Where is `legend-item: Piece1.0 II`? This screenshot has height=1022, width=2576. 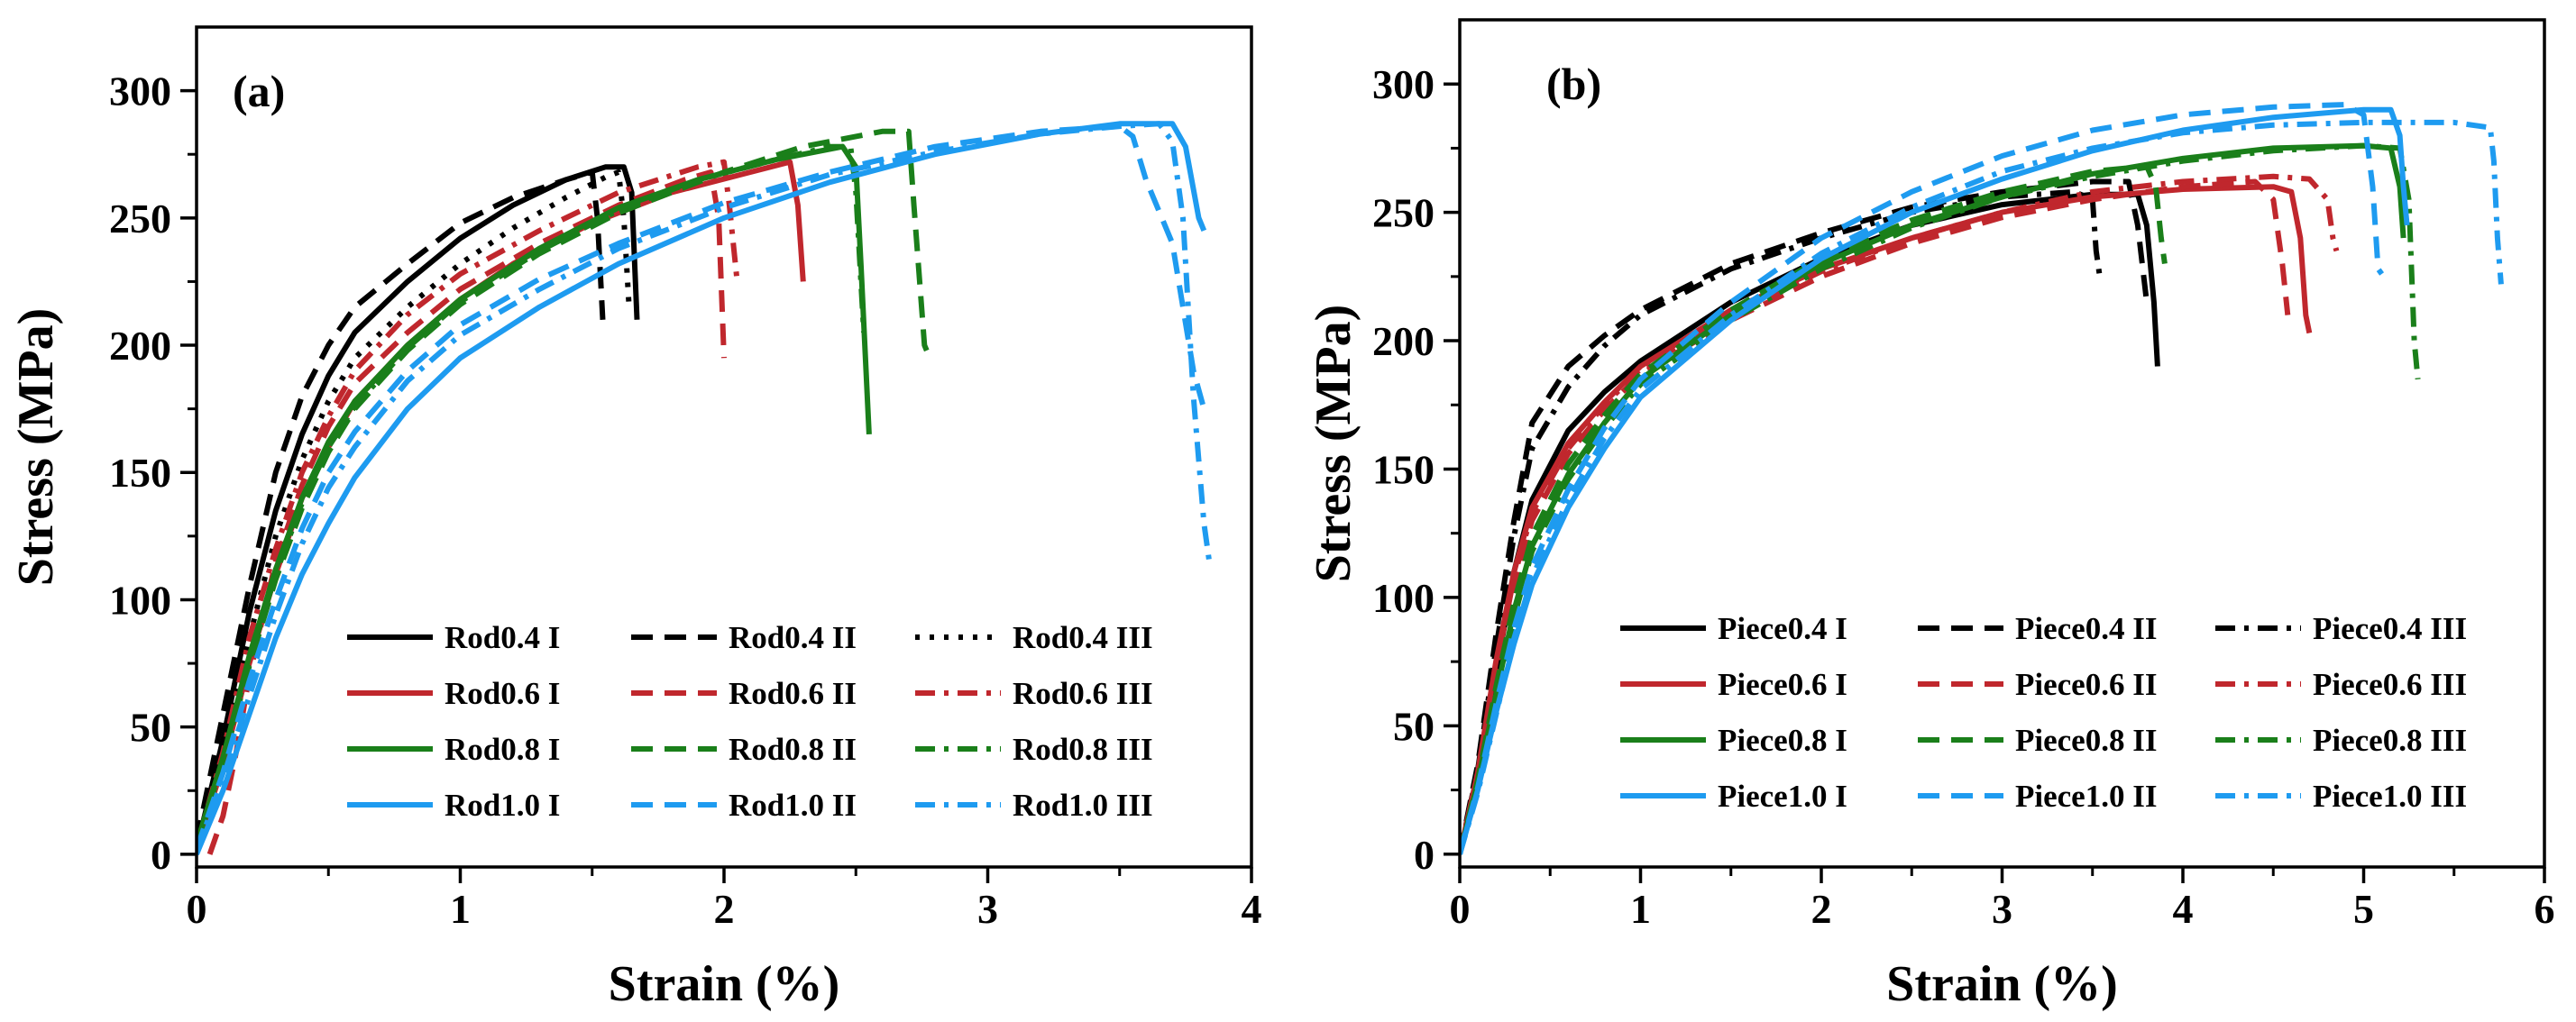 legend-item: Piece1.0 II is located at coordinates (2037, 796).